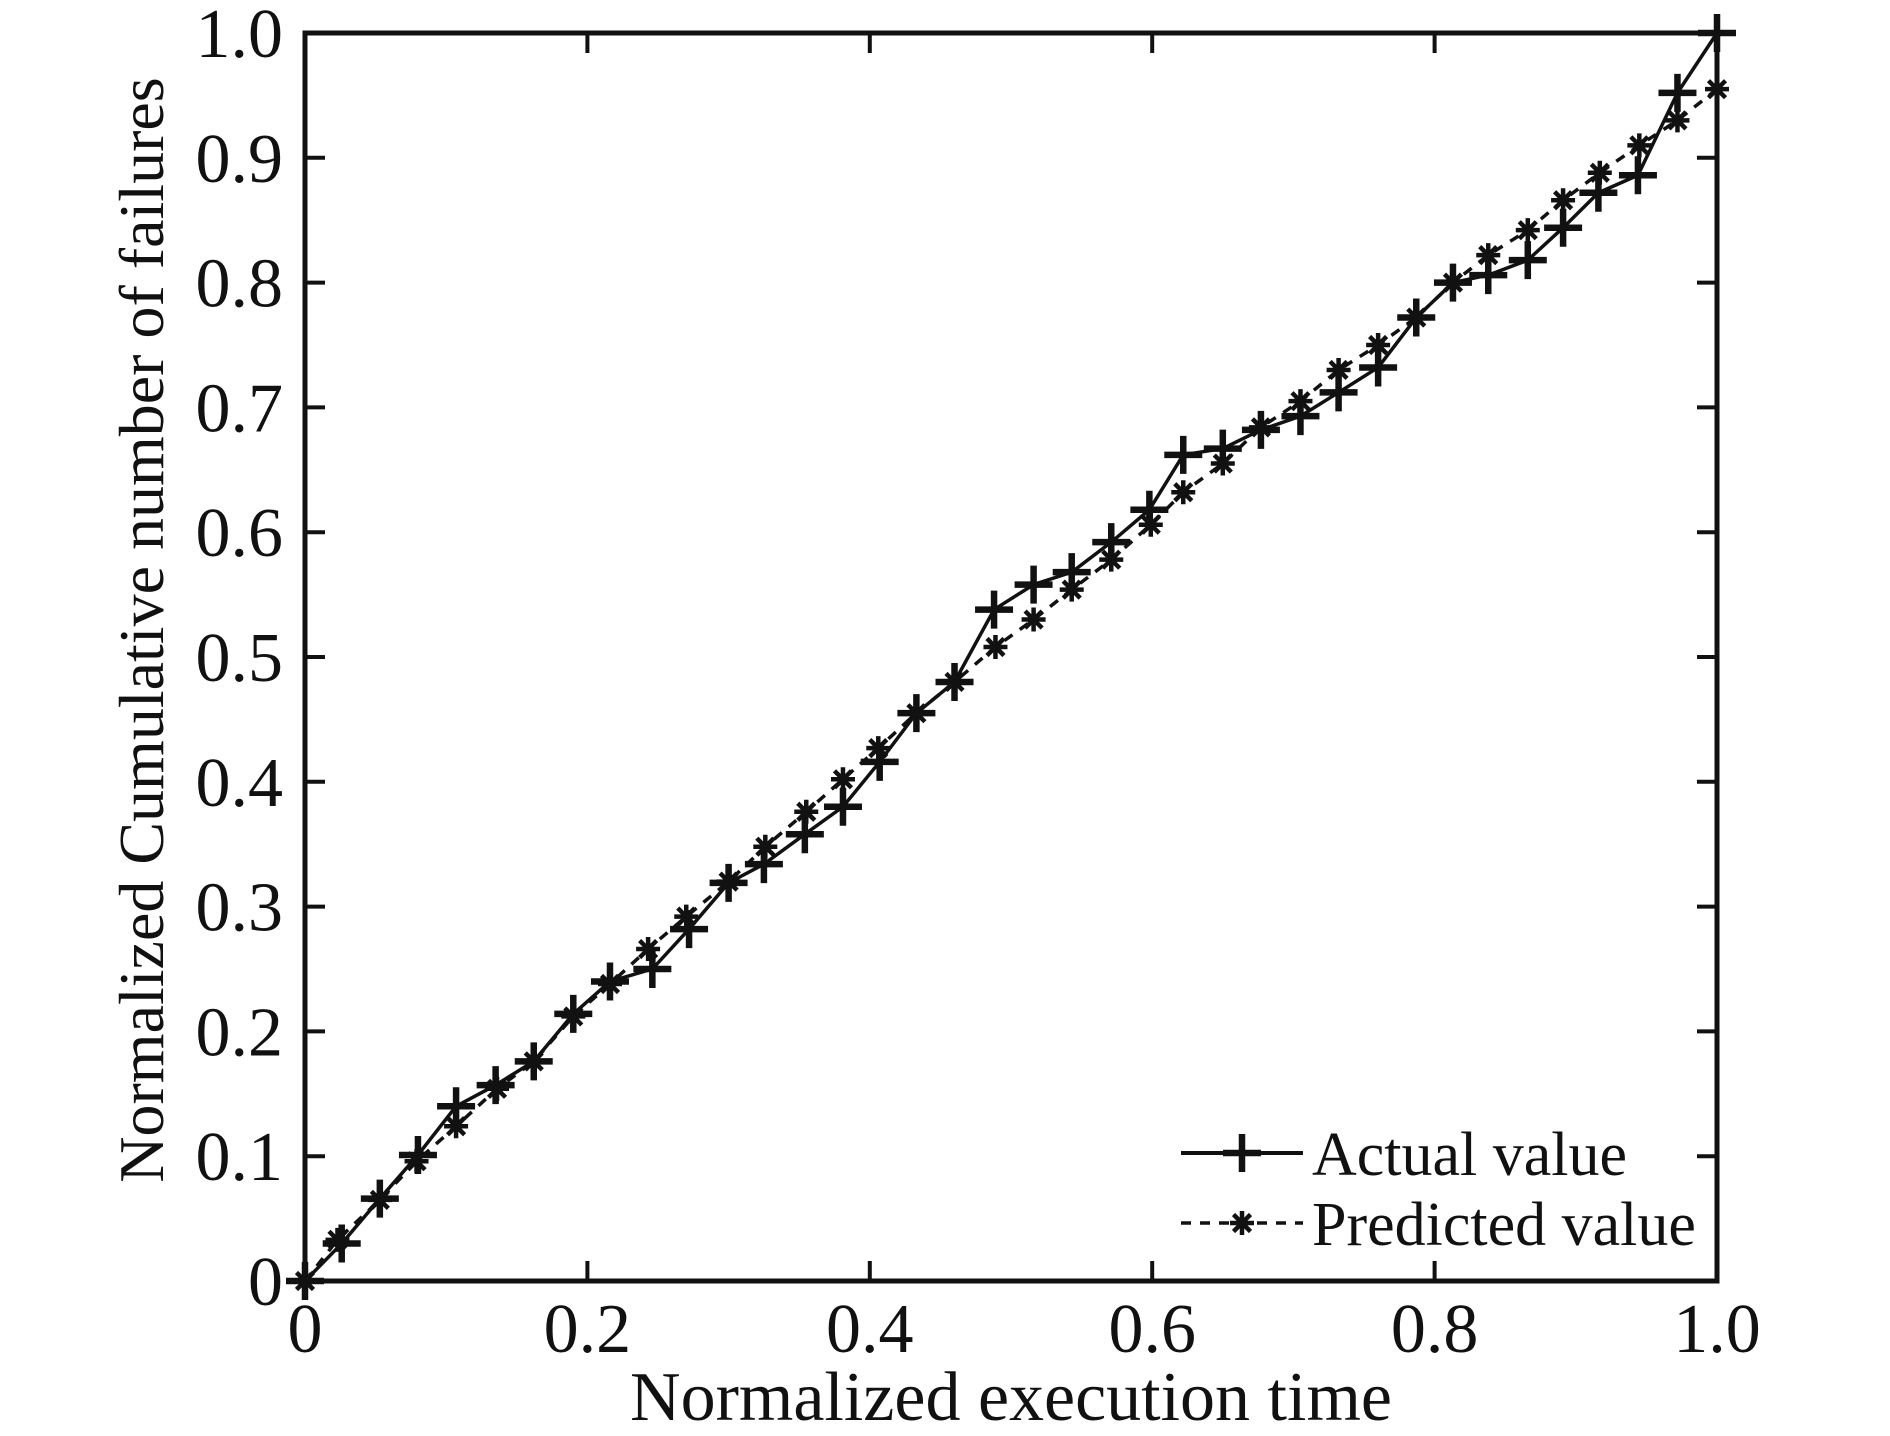 This screenshot has width=1890, height=1436. What do you see at coordinates (1438, 1190) in the screenshot?
I see `legend: Actual value Predicted value` at bounding box center [1438, 1190].